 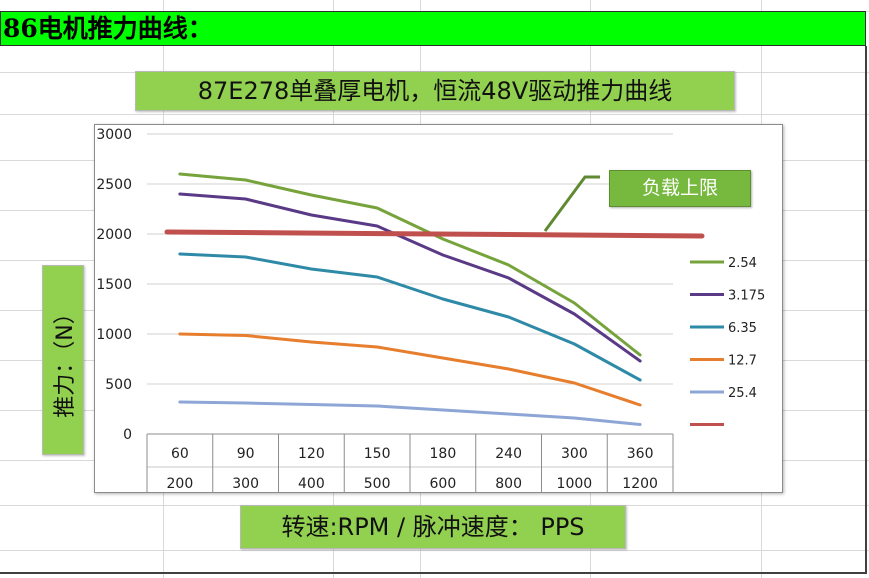 I want to click on y-tick-label: 500, so click(x=118, y=385).